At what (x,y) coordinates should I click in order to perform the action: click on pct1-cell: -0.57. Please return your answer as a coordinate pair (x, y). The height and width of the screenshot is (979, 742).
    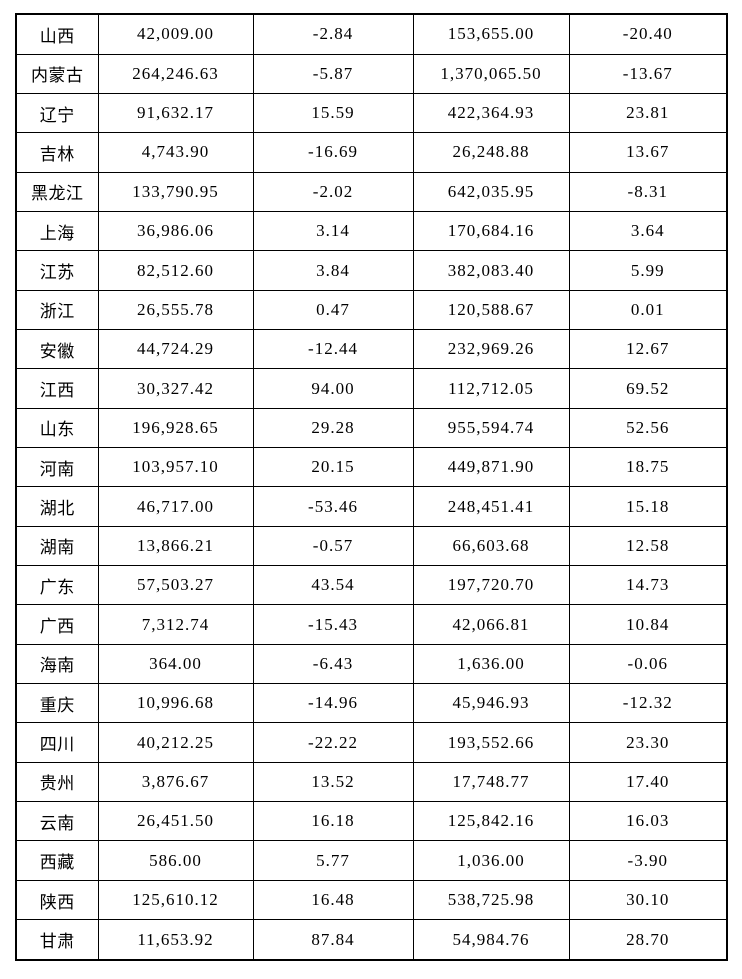
    Looking at the image, I should click on (333, 546).